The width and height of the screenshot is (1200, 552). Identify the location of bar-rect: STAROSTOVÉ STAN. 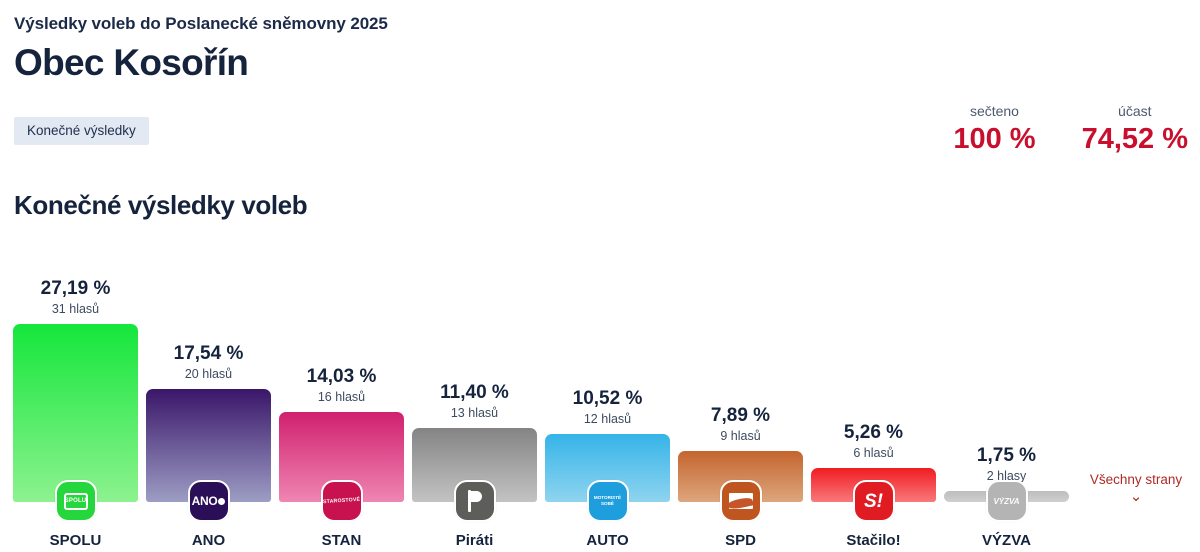
(341, 480).